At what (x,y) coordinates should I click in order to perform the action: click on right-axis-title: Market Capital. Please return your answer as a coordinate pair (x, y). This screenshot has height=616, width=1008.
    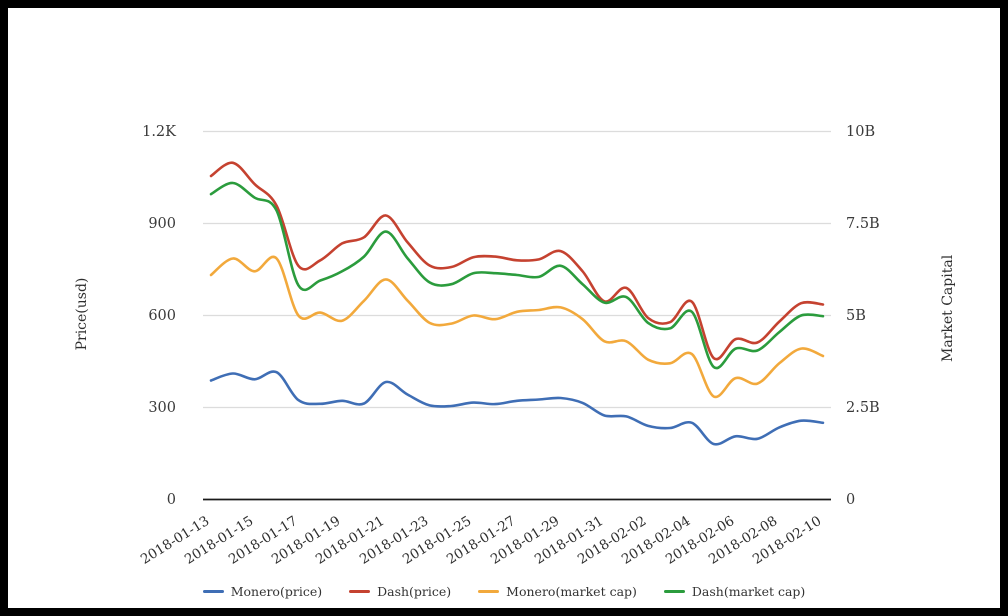
    Looking at the image, I should click on (948, 308).